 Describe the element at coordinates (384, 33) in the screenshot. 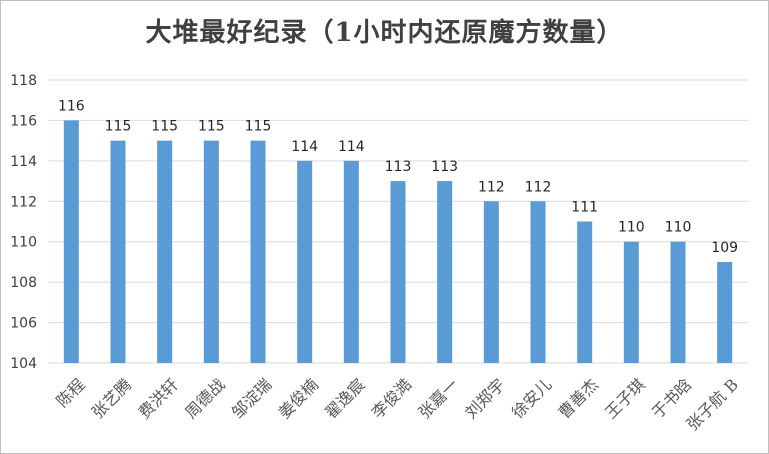

I see `chart-title: 大堆最好纪录（1小时内还原魔方数量）` at that location.